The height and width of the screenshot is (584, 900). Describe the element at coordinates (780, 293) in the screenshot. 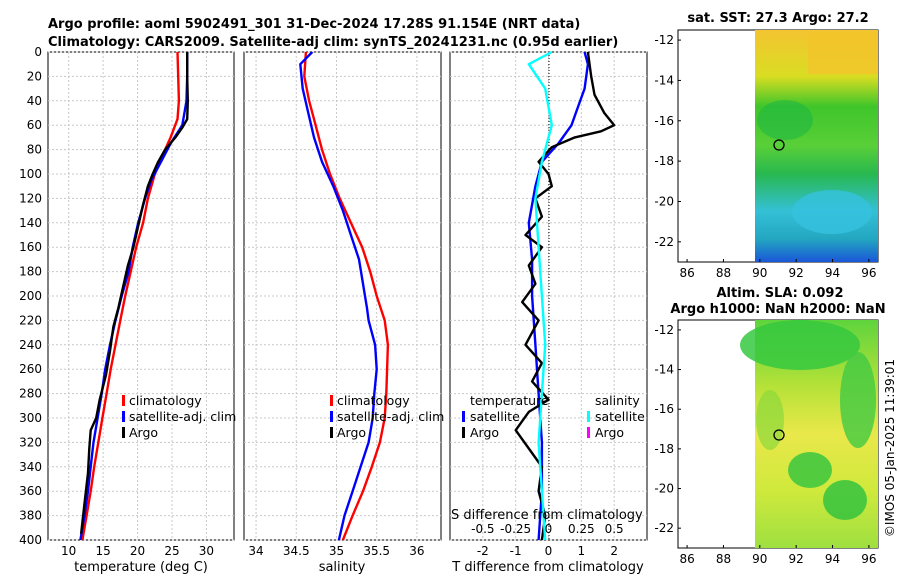

I see `sla-map-title-1: Altim. SLA: 0.092` at that location.